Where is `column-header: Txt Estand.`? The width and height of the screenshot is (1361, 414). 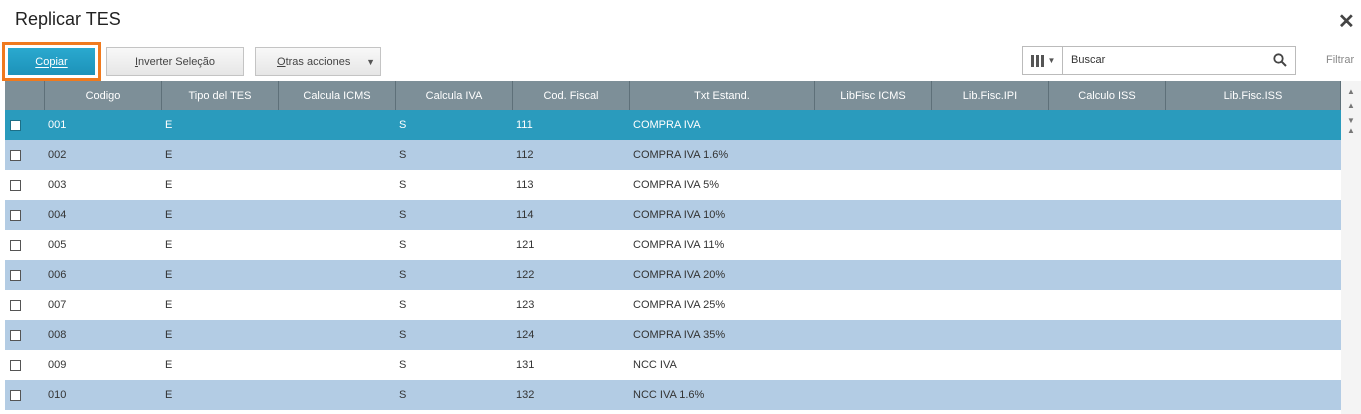
column-header: Txt Estand. is located at coordinates (722, 95).